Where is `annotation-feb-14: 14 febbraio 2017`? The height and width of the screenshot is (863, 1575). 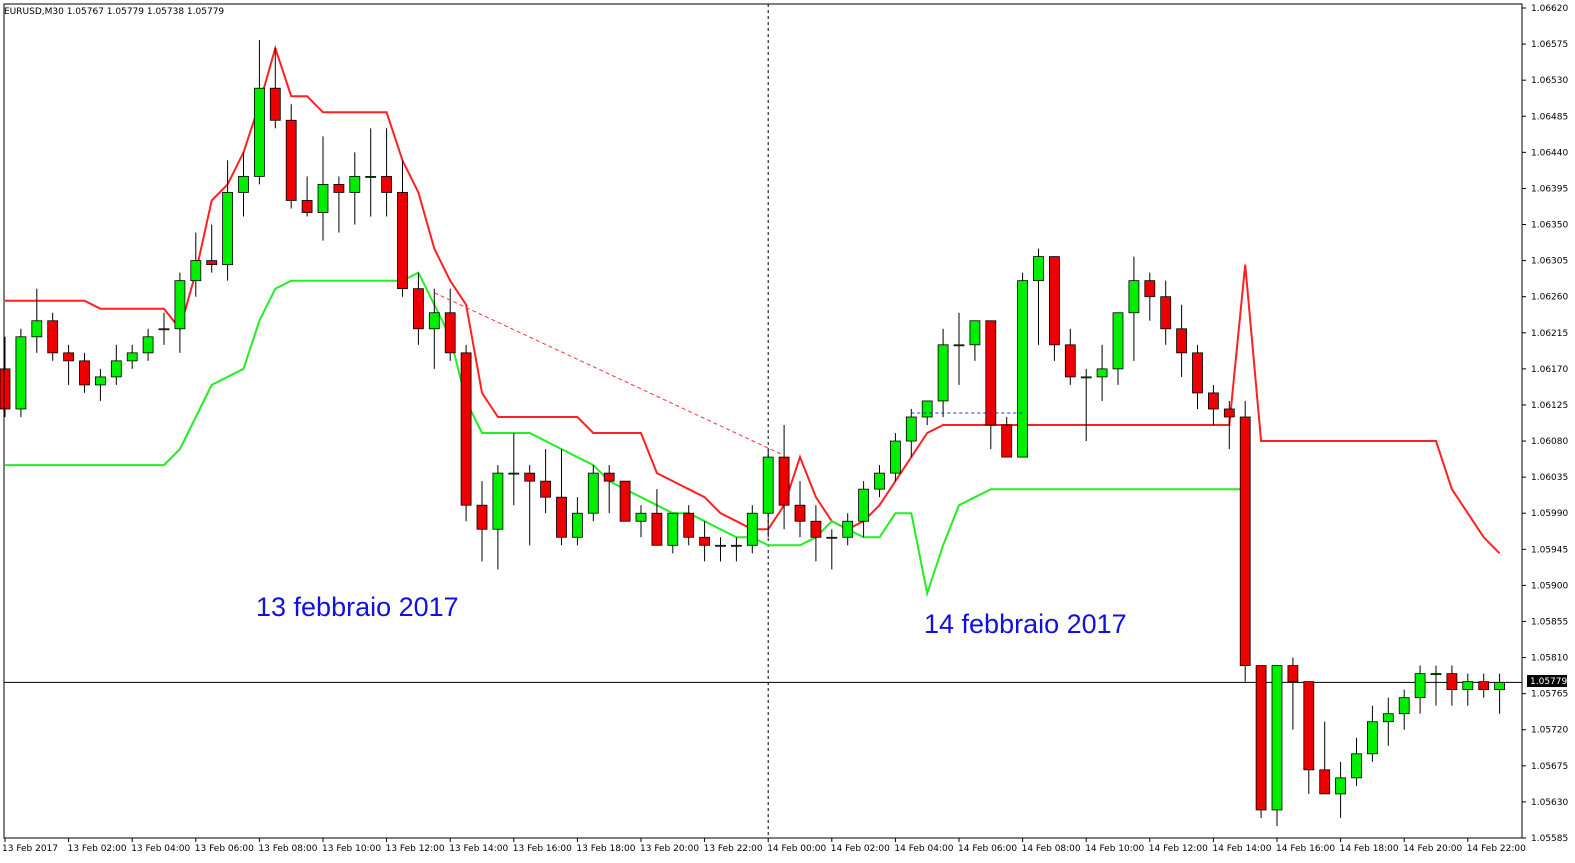 annotation-feb-14: 14 febbraio 2017 is located at coordinates (1025, 624).